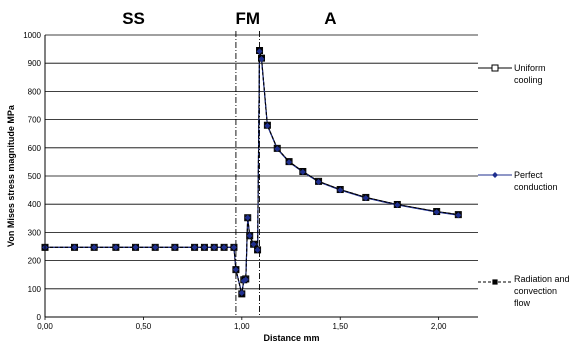 The height and width of the screenshot is (343, 582). I want to click on x-axis-label: Distance mm, so click(291, 338).